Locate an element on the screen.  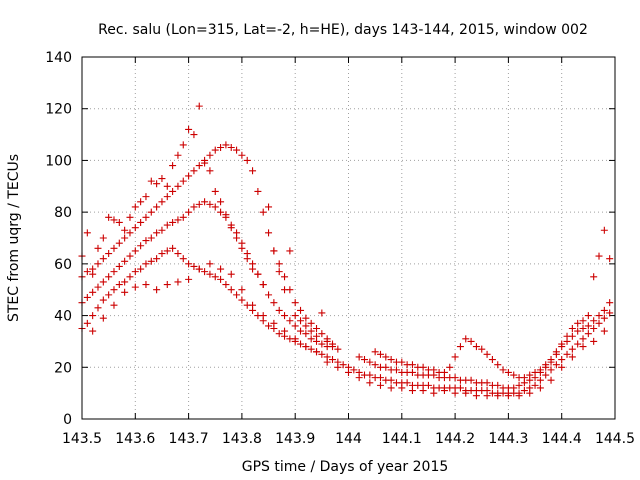
x-axis-title: GPS time / Days of year 2015 is located at coordinates (345, 467).